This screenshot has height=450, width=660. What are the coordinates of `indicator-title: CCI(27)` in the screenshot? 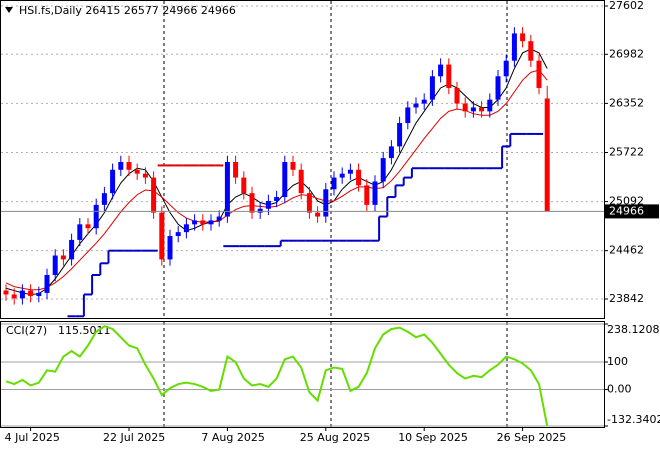 It's located at (26, 330).